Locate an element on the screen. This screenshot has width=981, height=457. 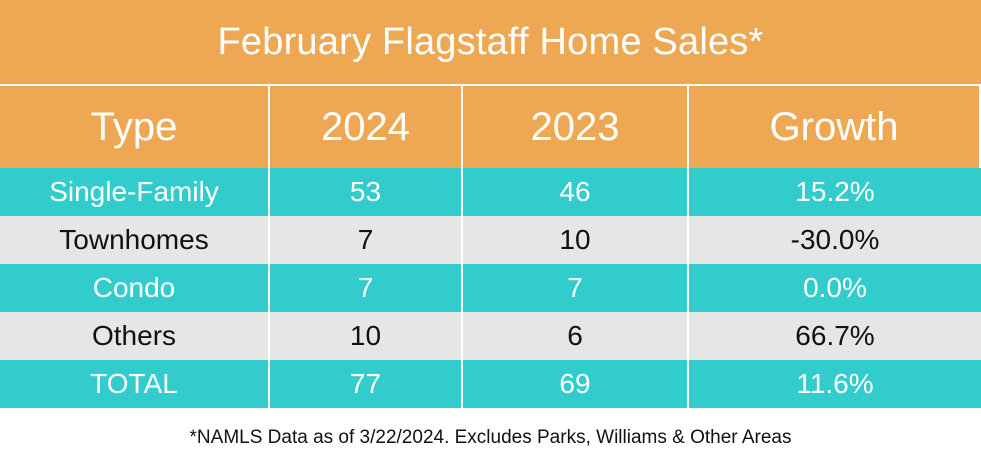
row-condo-growth: 0.0% is located at coordinates (835, 288).